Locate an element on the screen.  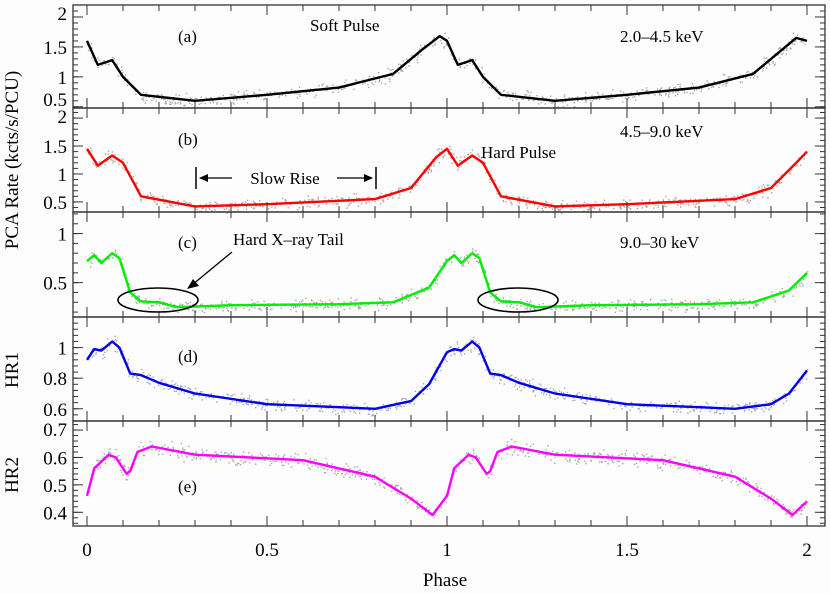
slow-rise-annotation: Slow Rise is located at coordinates (284, 178).